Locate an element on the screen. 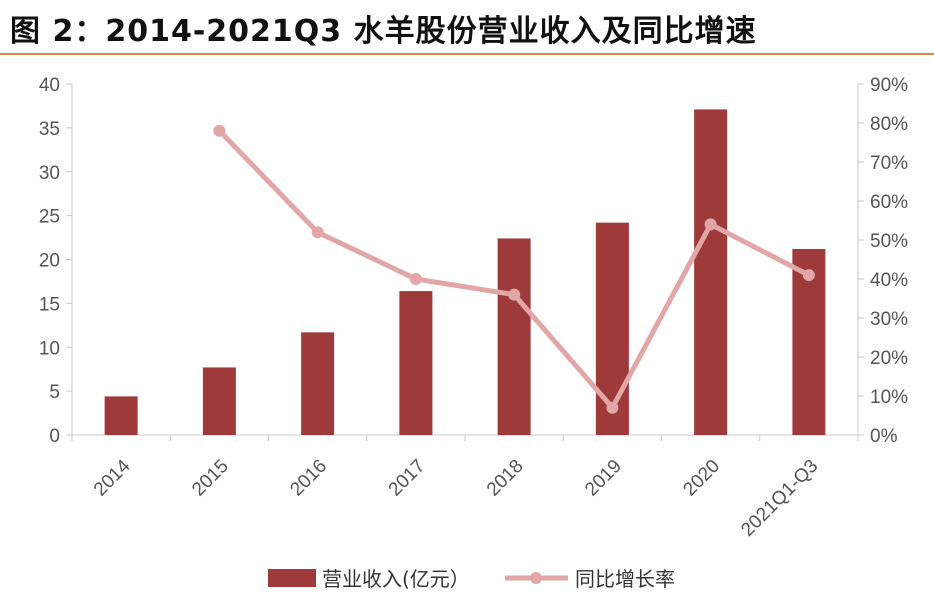  title-divider is located at coordinates (467, 54).